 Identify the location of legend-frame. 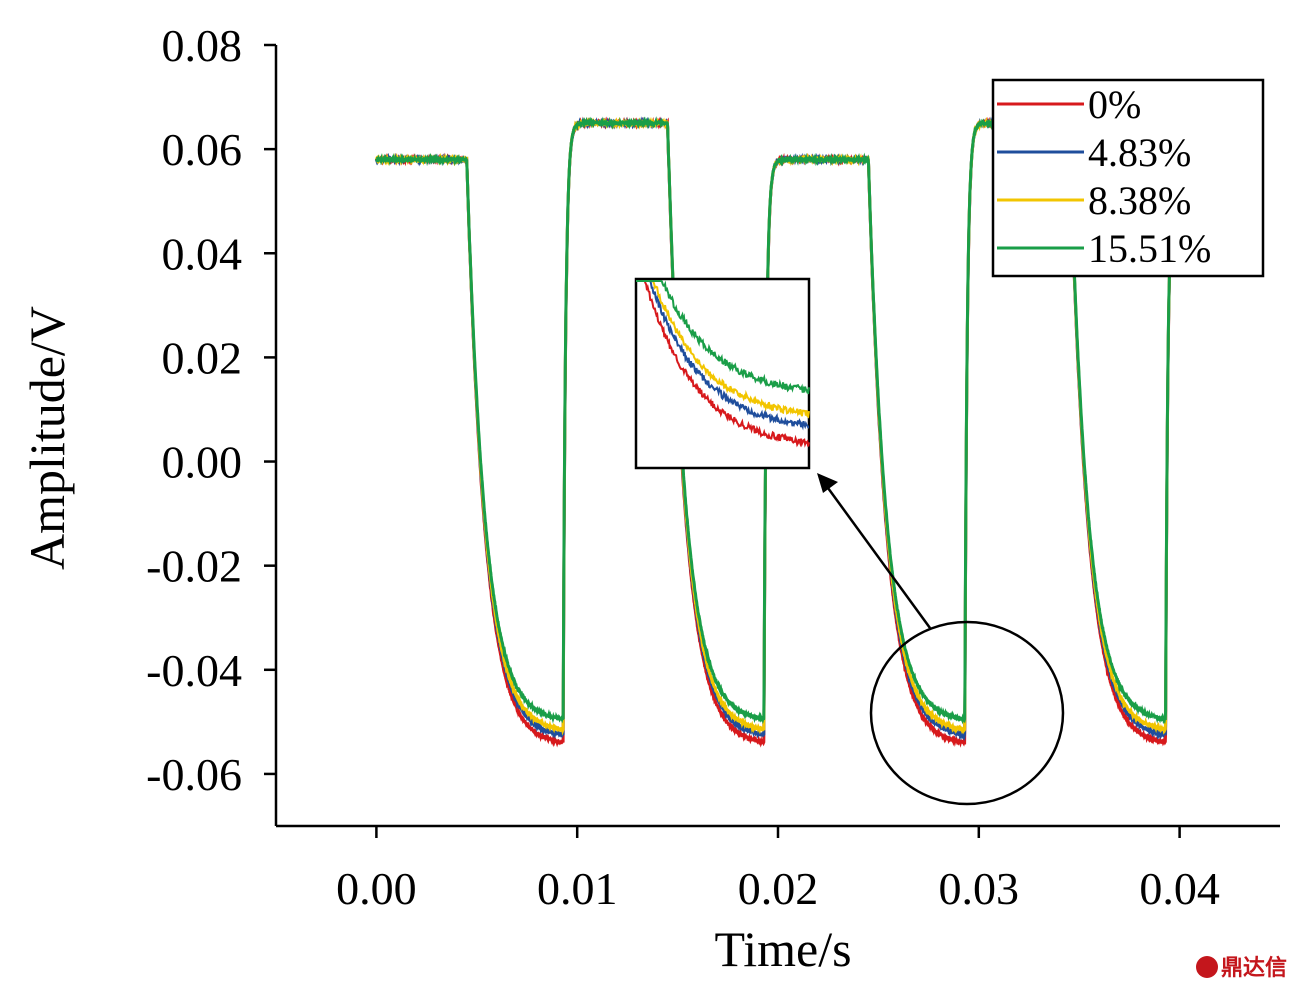
(1128, 178).